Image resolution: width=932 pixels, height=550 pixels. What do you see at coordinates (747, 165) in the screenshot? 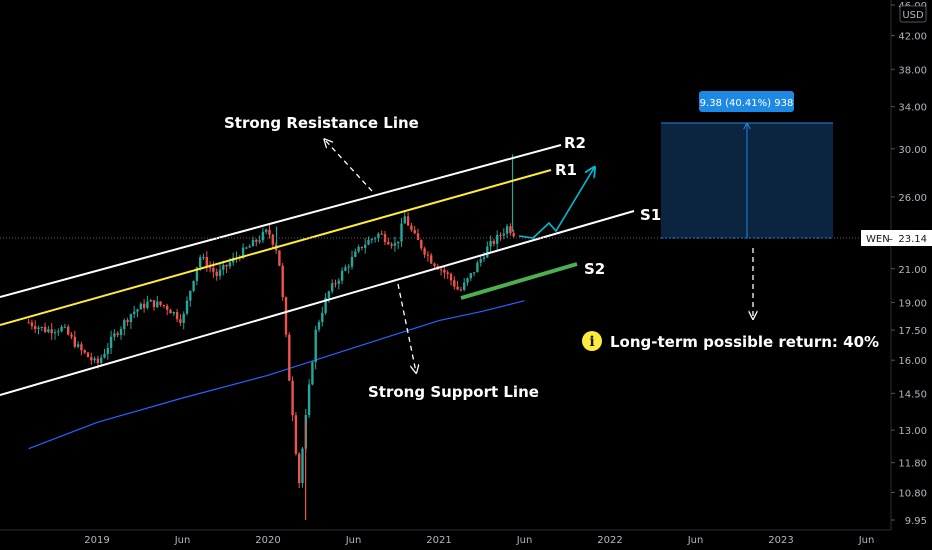
I see `price-range-measure: 9.38 (40.41%) 938` at bounding box center [747, 165].